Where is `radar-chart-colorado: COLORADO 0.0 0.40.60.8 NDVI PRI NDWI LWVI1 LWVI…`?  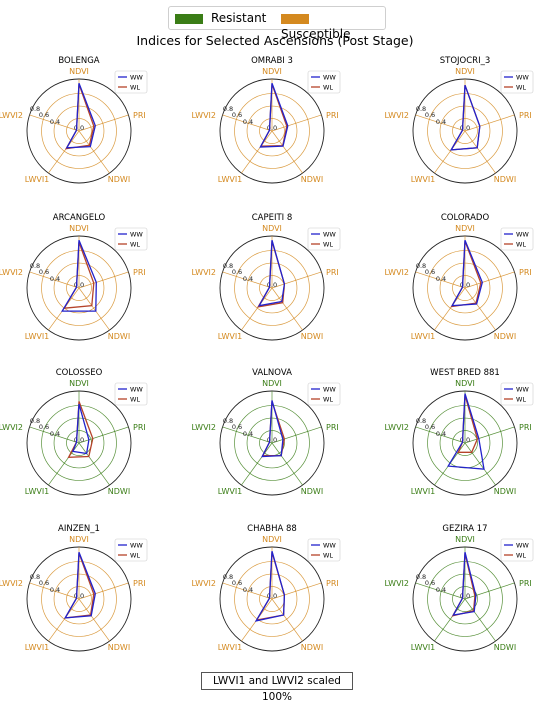 radar-chart-colorado: COLORADO 0.0 0.40.60.8 NDVI PRI NDWI LWVI1 LWVI… is located at coordinates (459, 277).